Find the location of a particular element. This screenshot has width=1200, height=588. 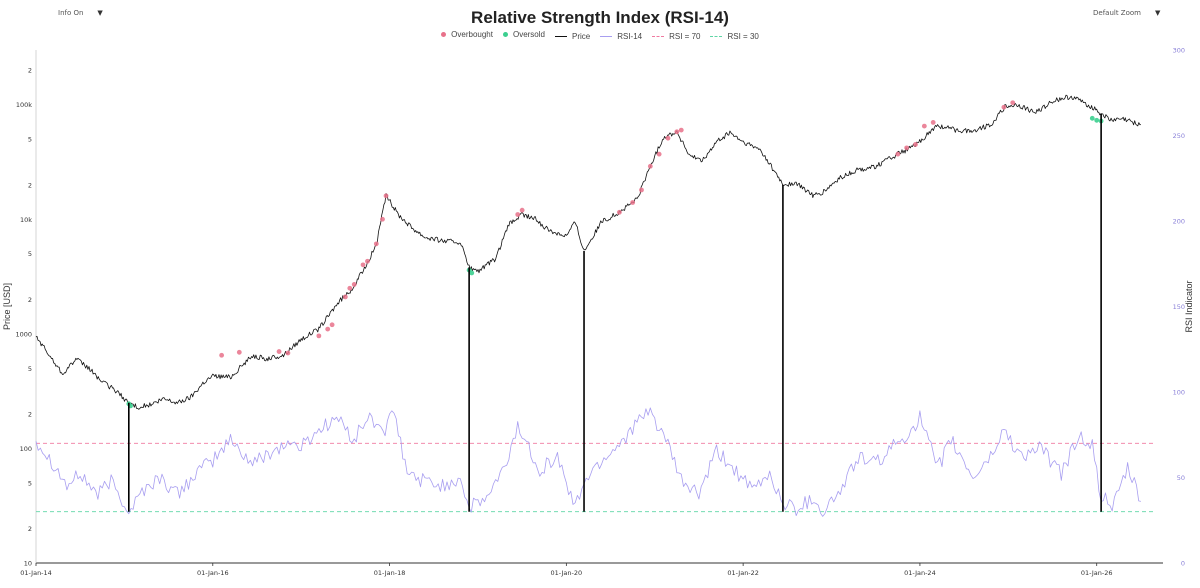

legend-label: Price is located at coordinates (581, 36).